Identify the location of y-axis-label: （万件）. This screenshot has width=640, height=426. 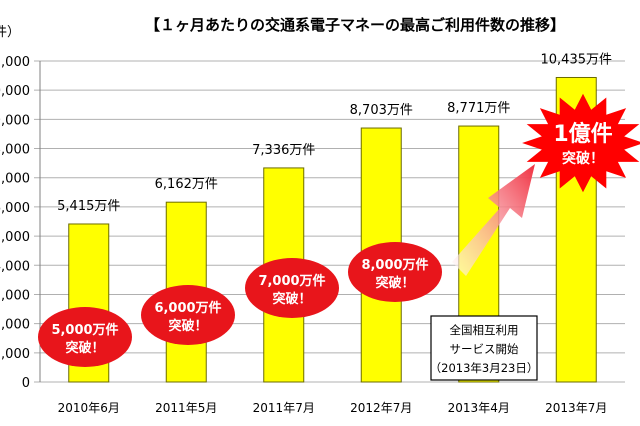
(10, 32).